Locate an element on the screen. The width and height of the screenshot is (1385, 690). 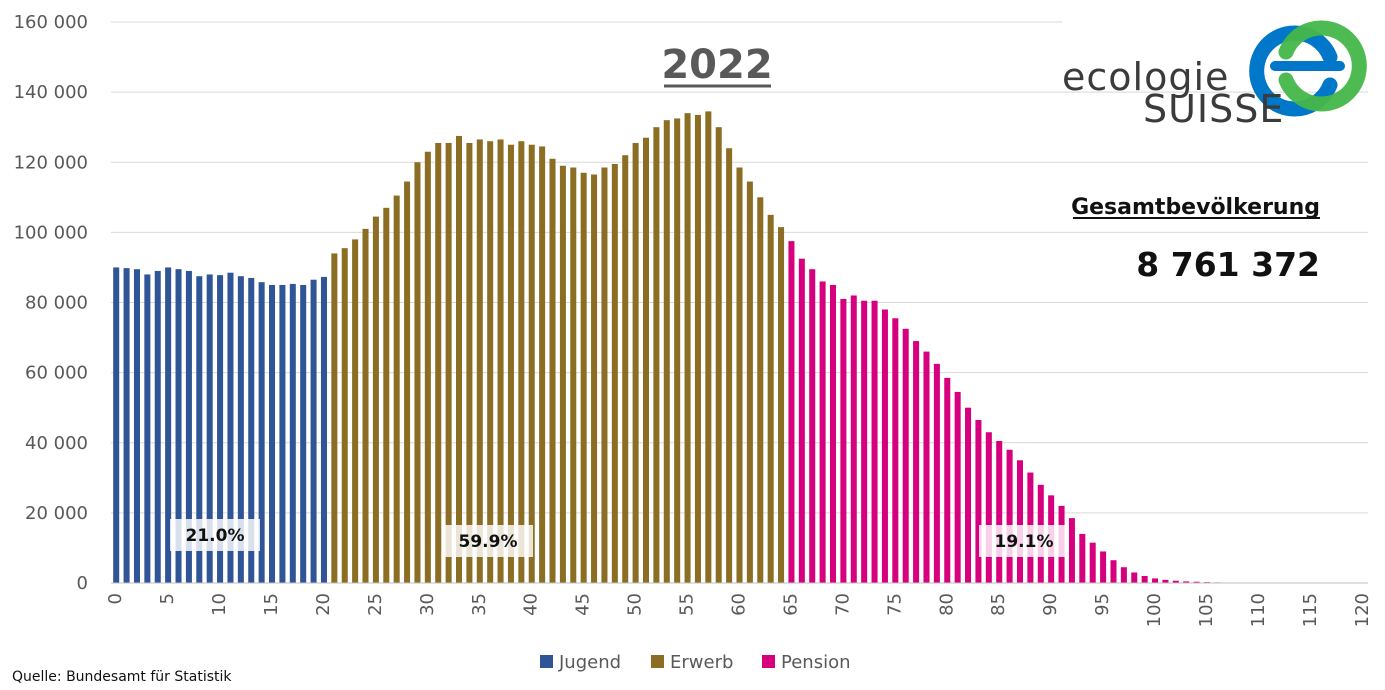
x-tick-label: 80 is located at coordinates (946, 604).